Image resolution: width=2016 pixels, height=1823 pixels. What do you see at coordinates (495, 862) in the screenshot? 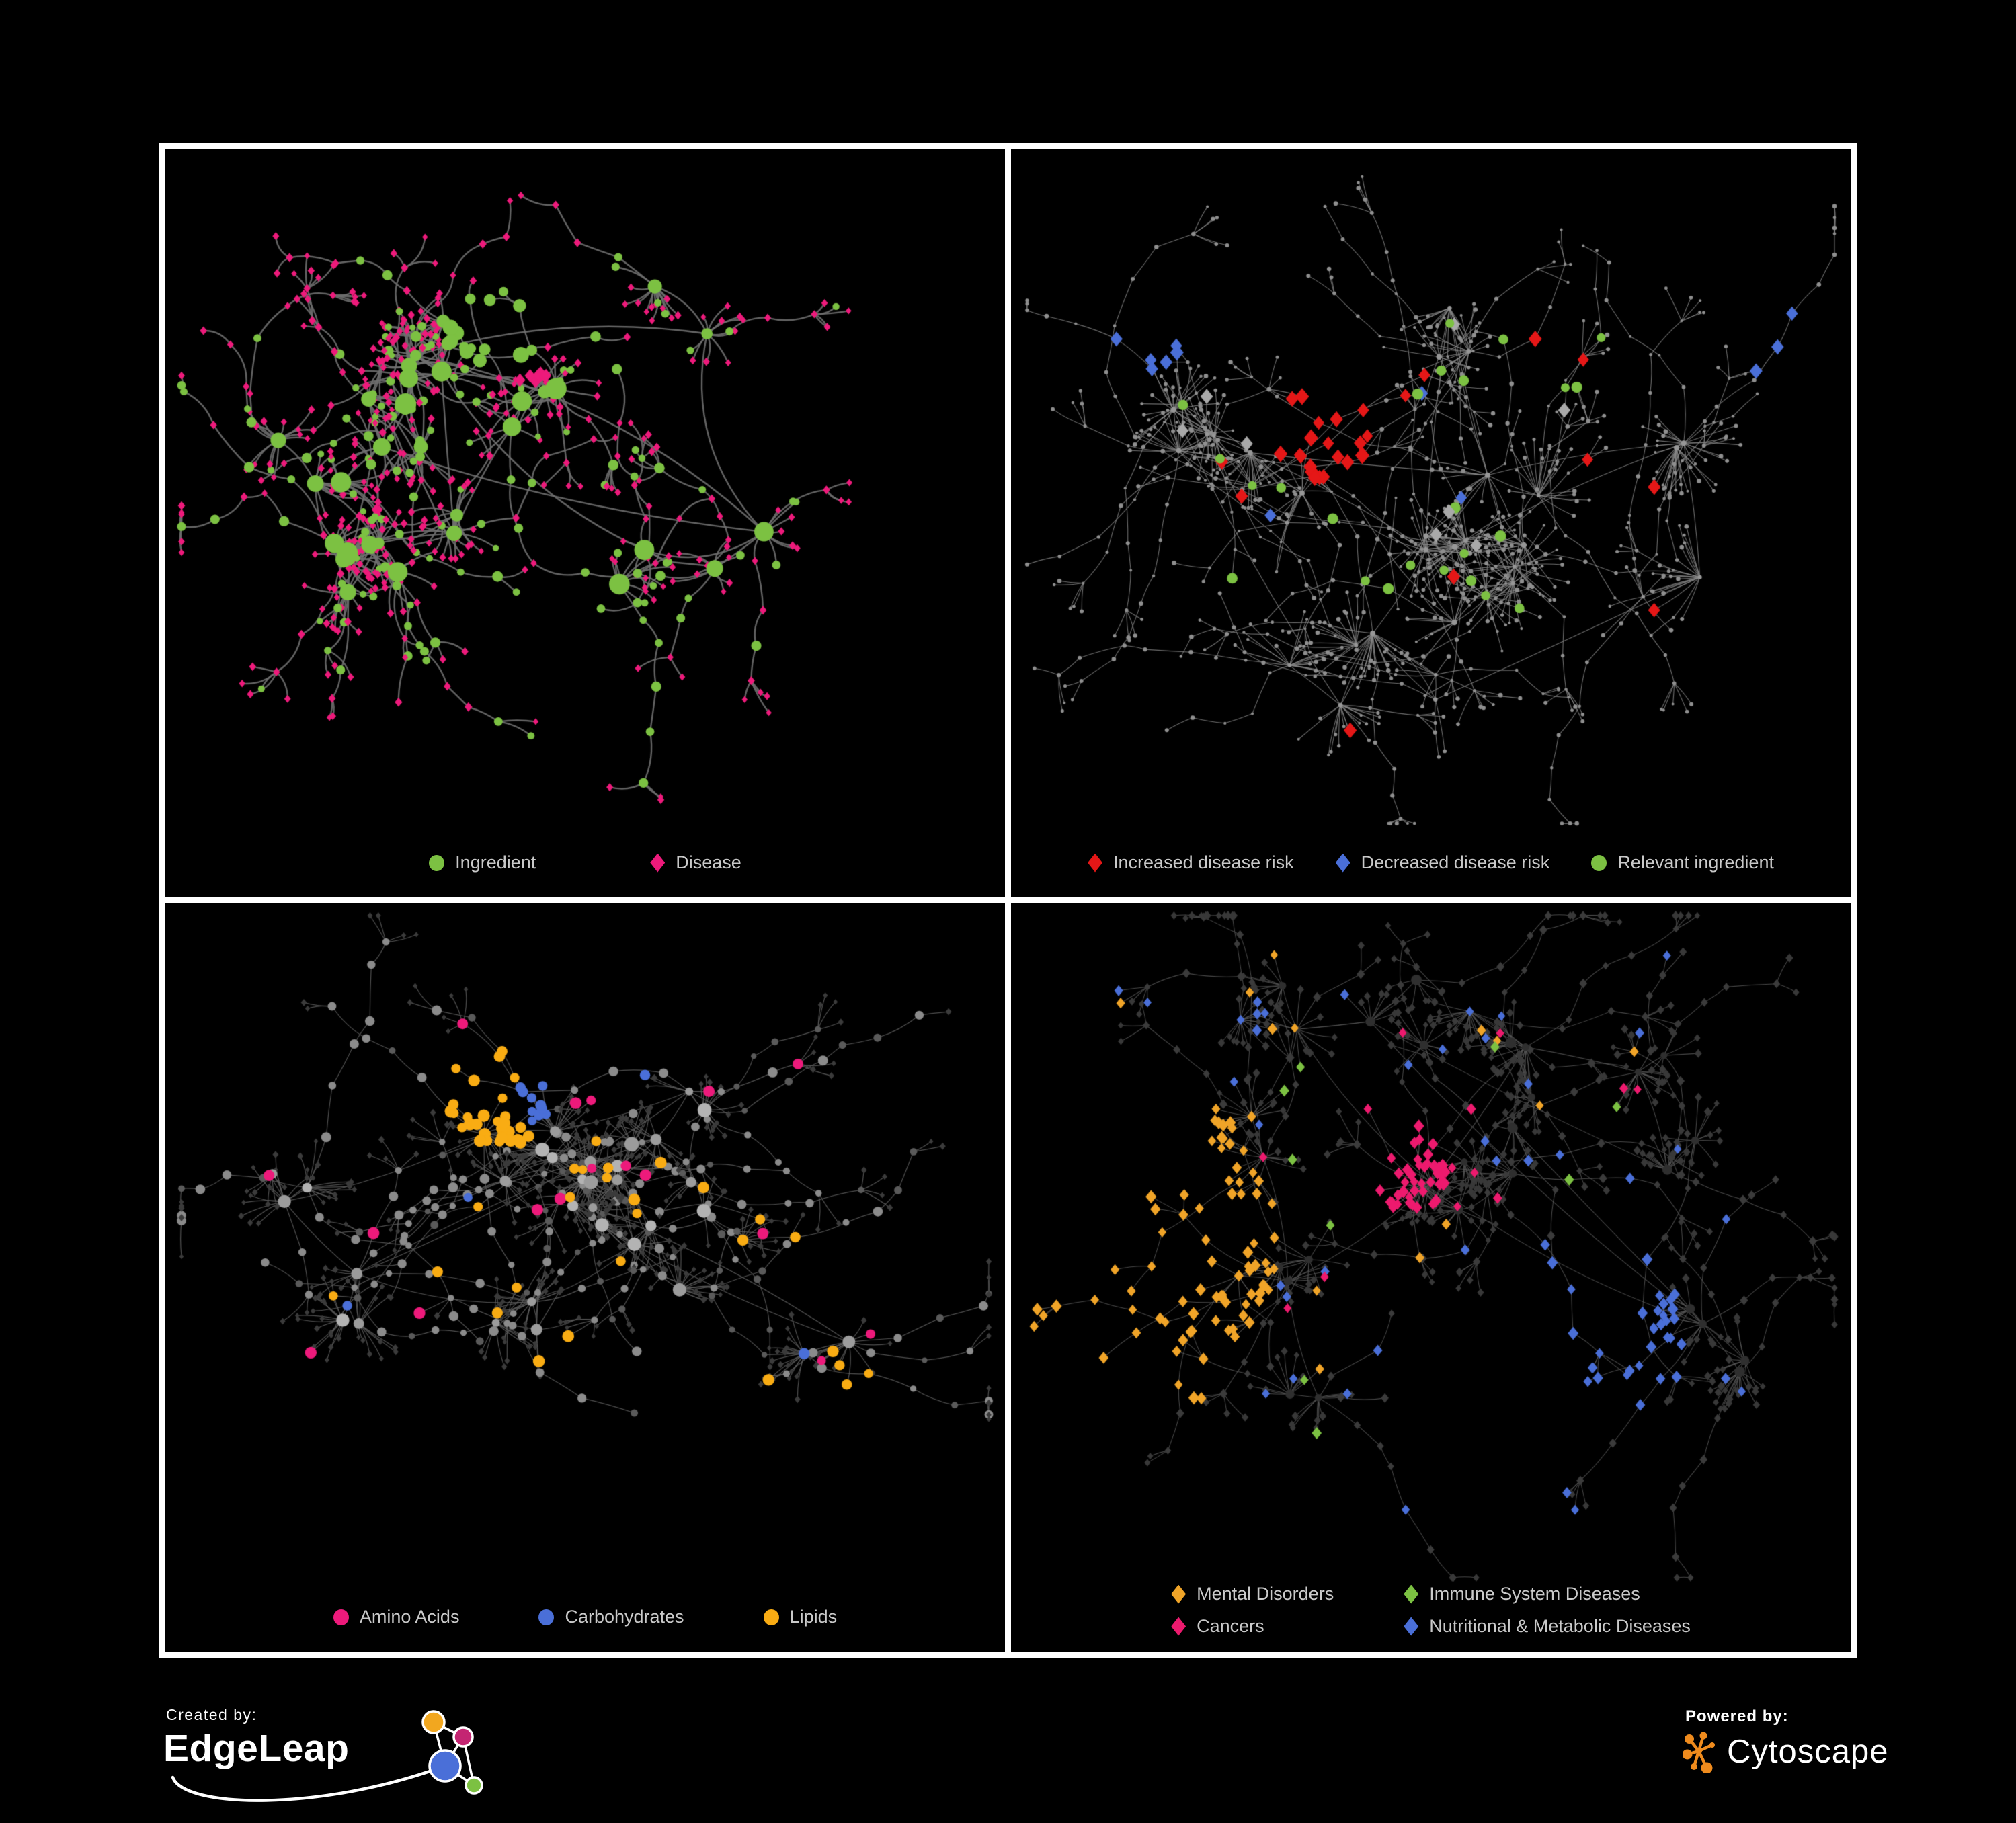
I see `legend-label: Ingredient` at bounding box center [495, 862].